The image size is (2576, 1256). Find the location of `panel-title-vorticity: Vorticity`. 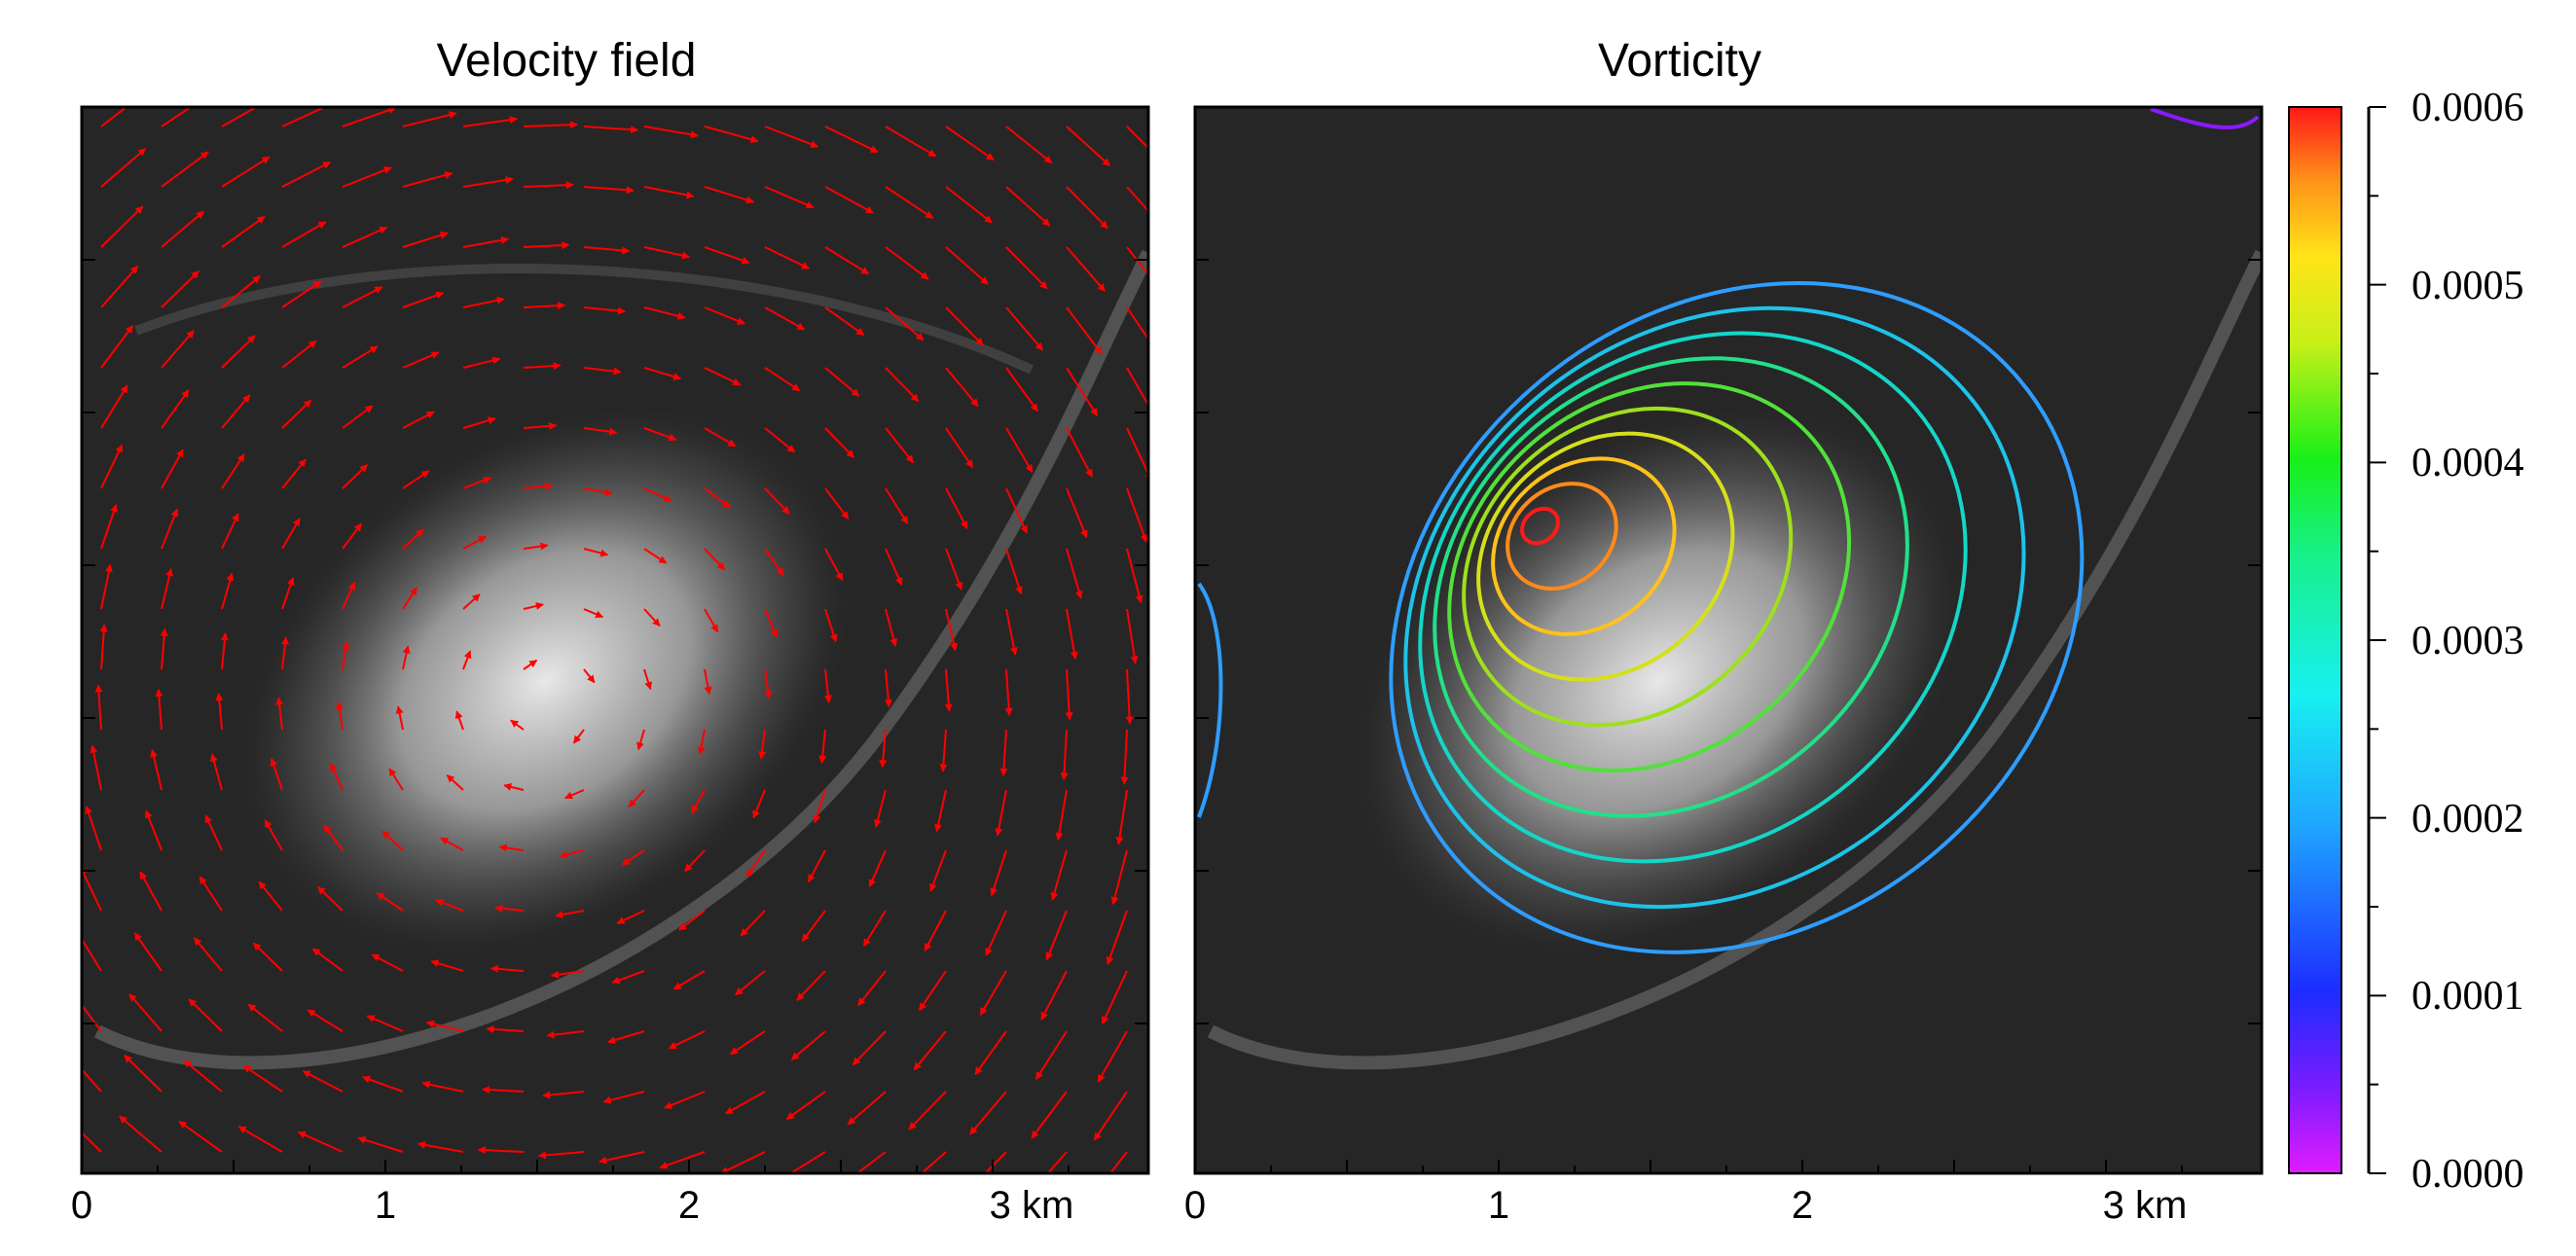

panel-title-vorticity: Vorticity is located at coordinates (1679, 61).